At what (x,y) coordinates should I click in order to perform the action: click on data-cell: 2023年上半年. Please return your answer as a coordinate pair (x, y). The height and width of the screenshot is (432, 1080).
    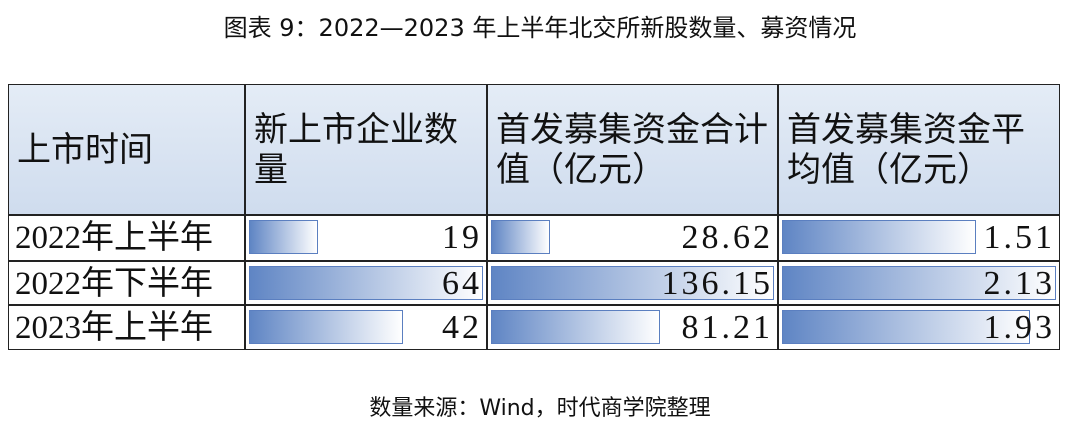
    Looking at the image, I should click on (126, 327).